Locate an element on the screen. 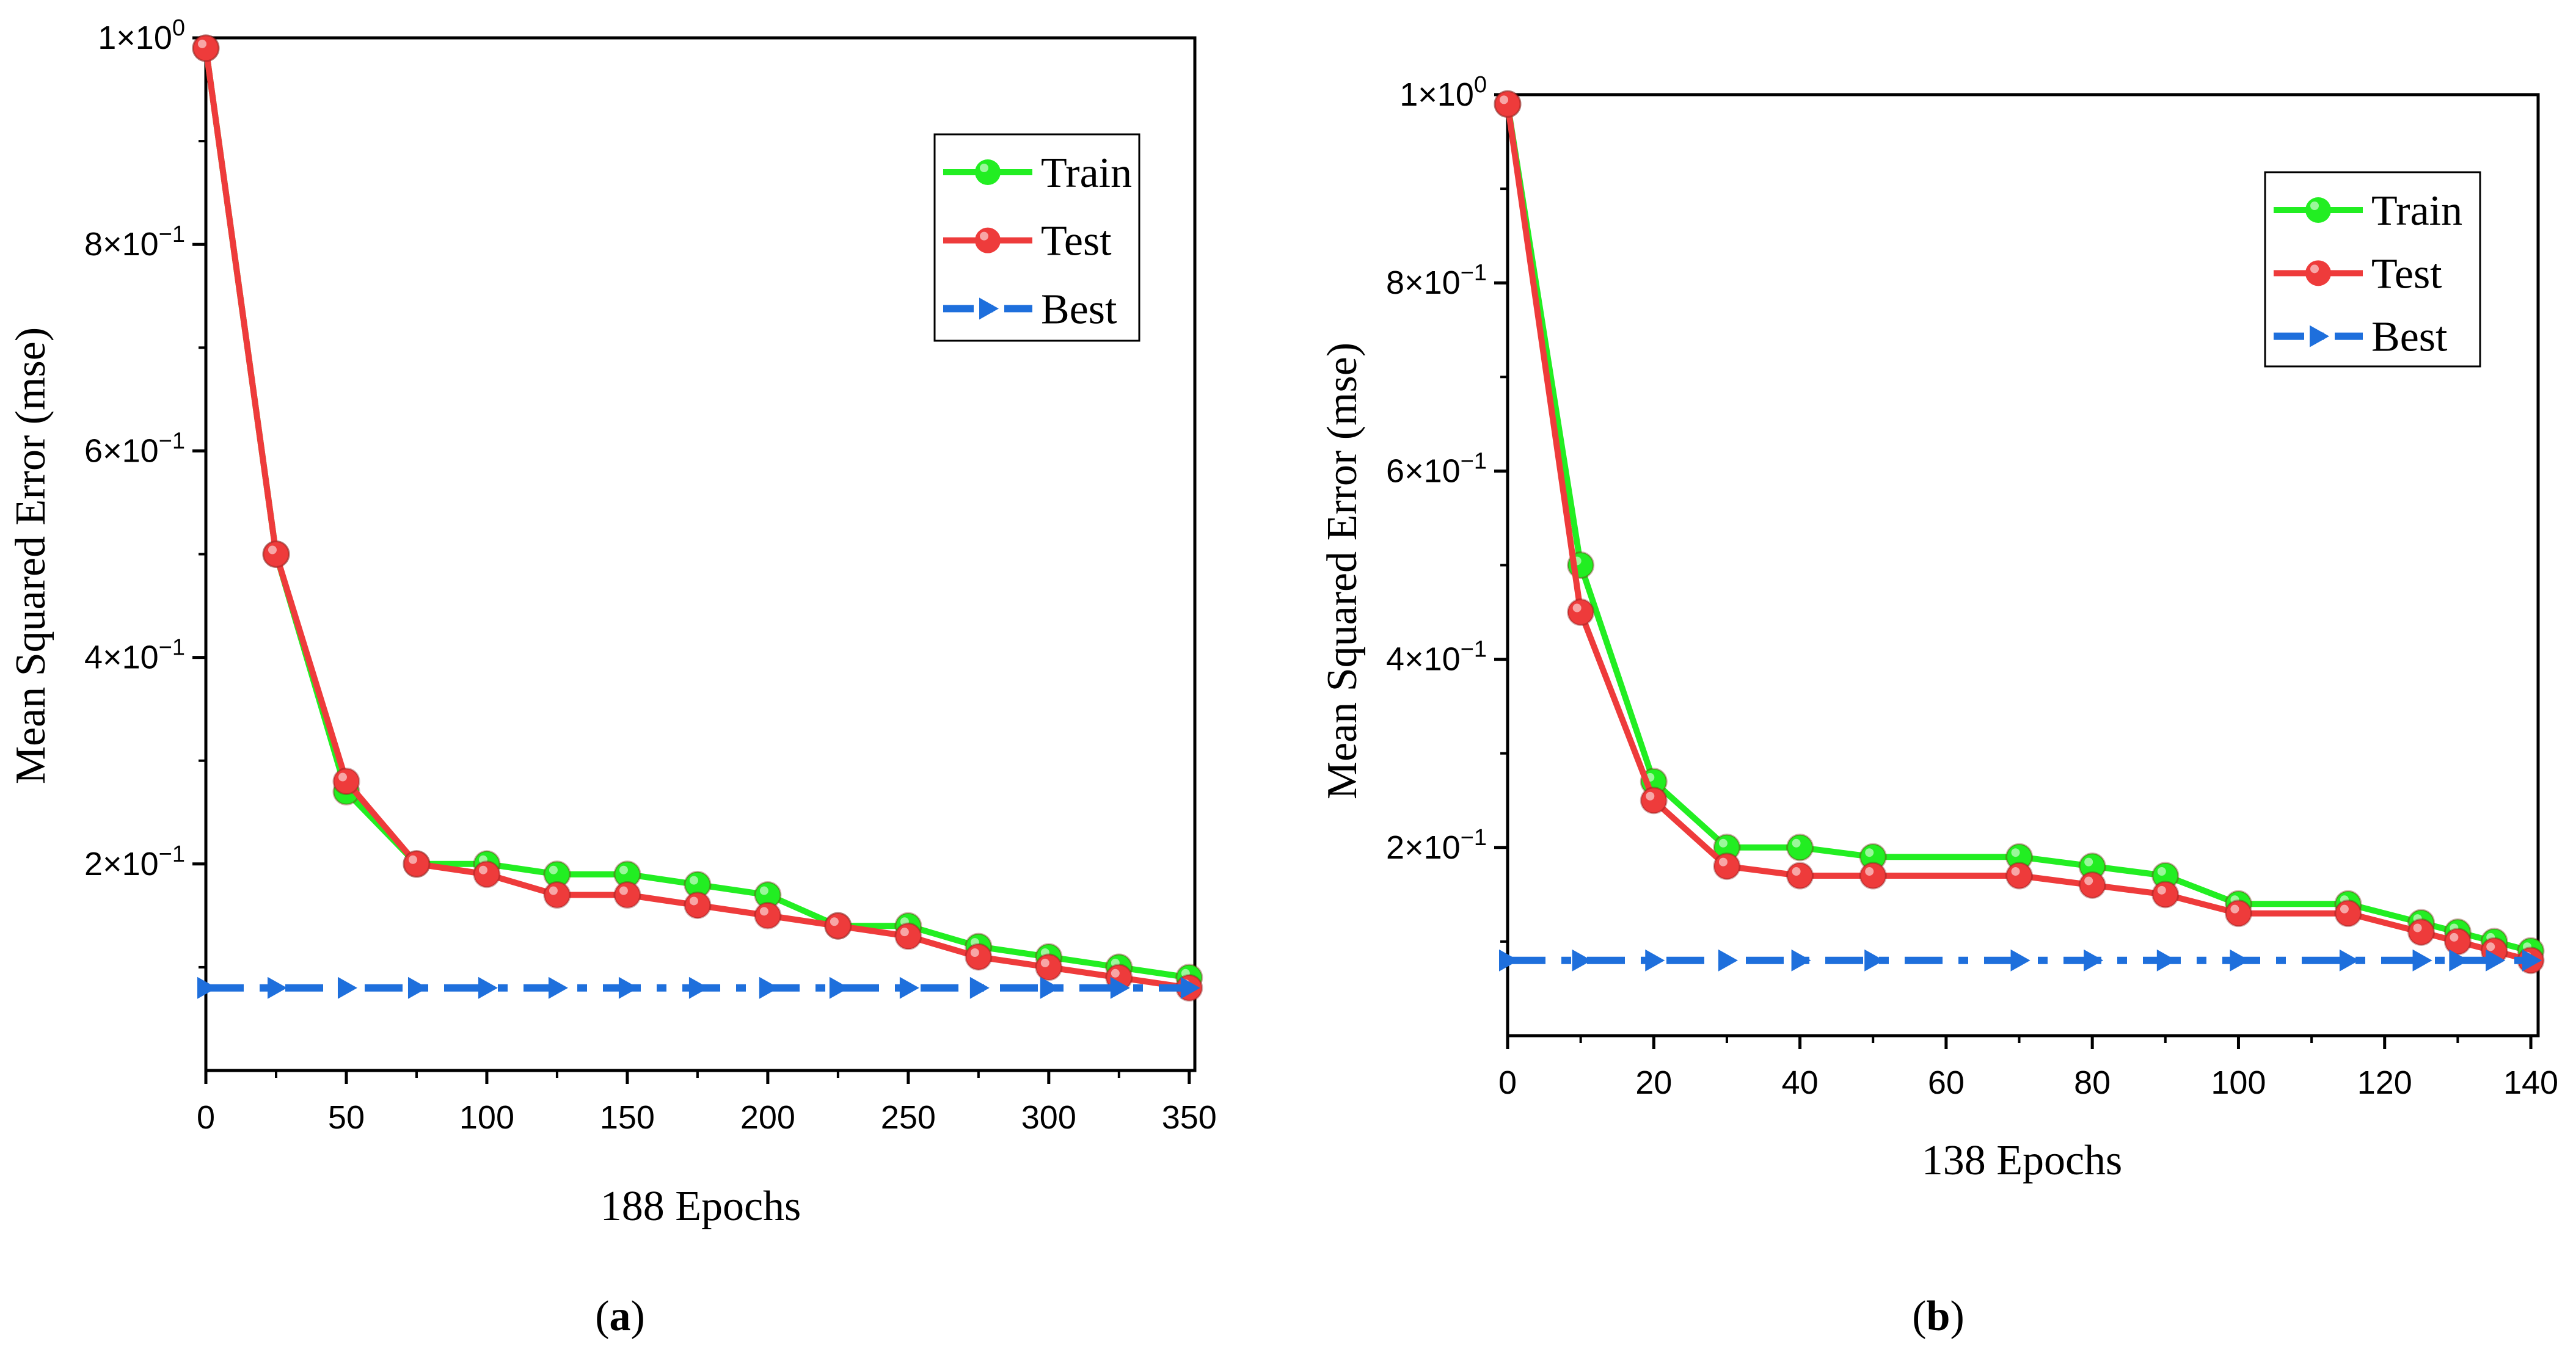 This screenshot has height=1352, width=2576. legend-label-train: Train is located at coordinates (2416, 210).